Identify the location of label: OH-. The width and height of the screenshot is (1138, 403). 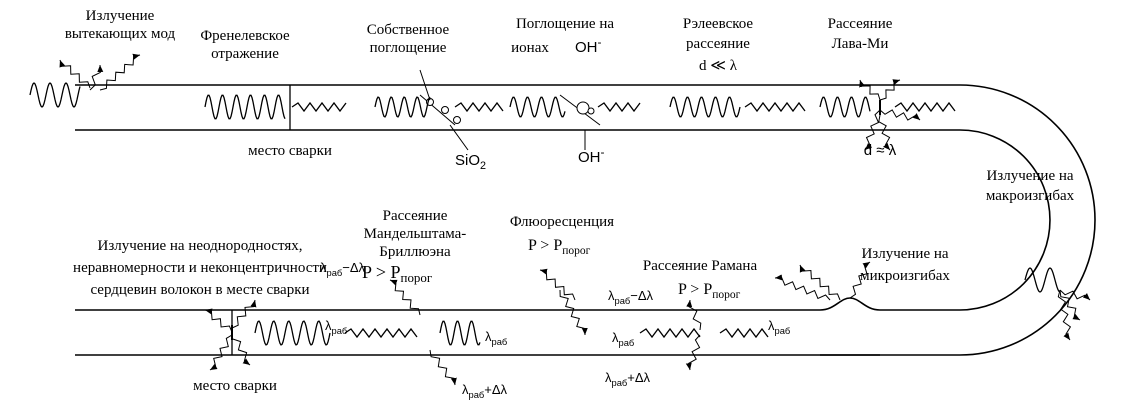
(588, 45).